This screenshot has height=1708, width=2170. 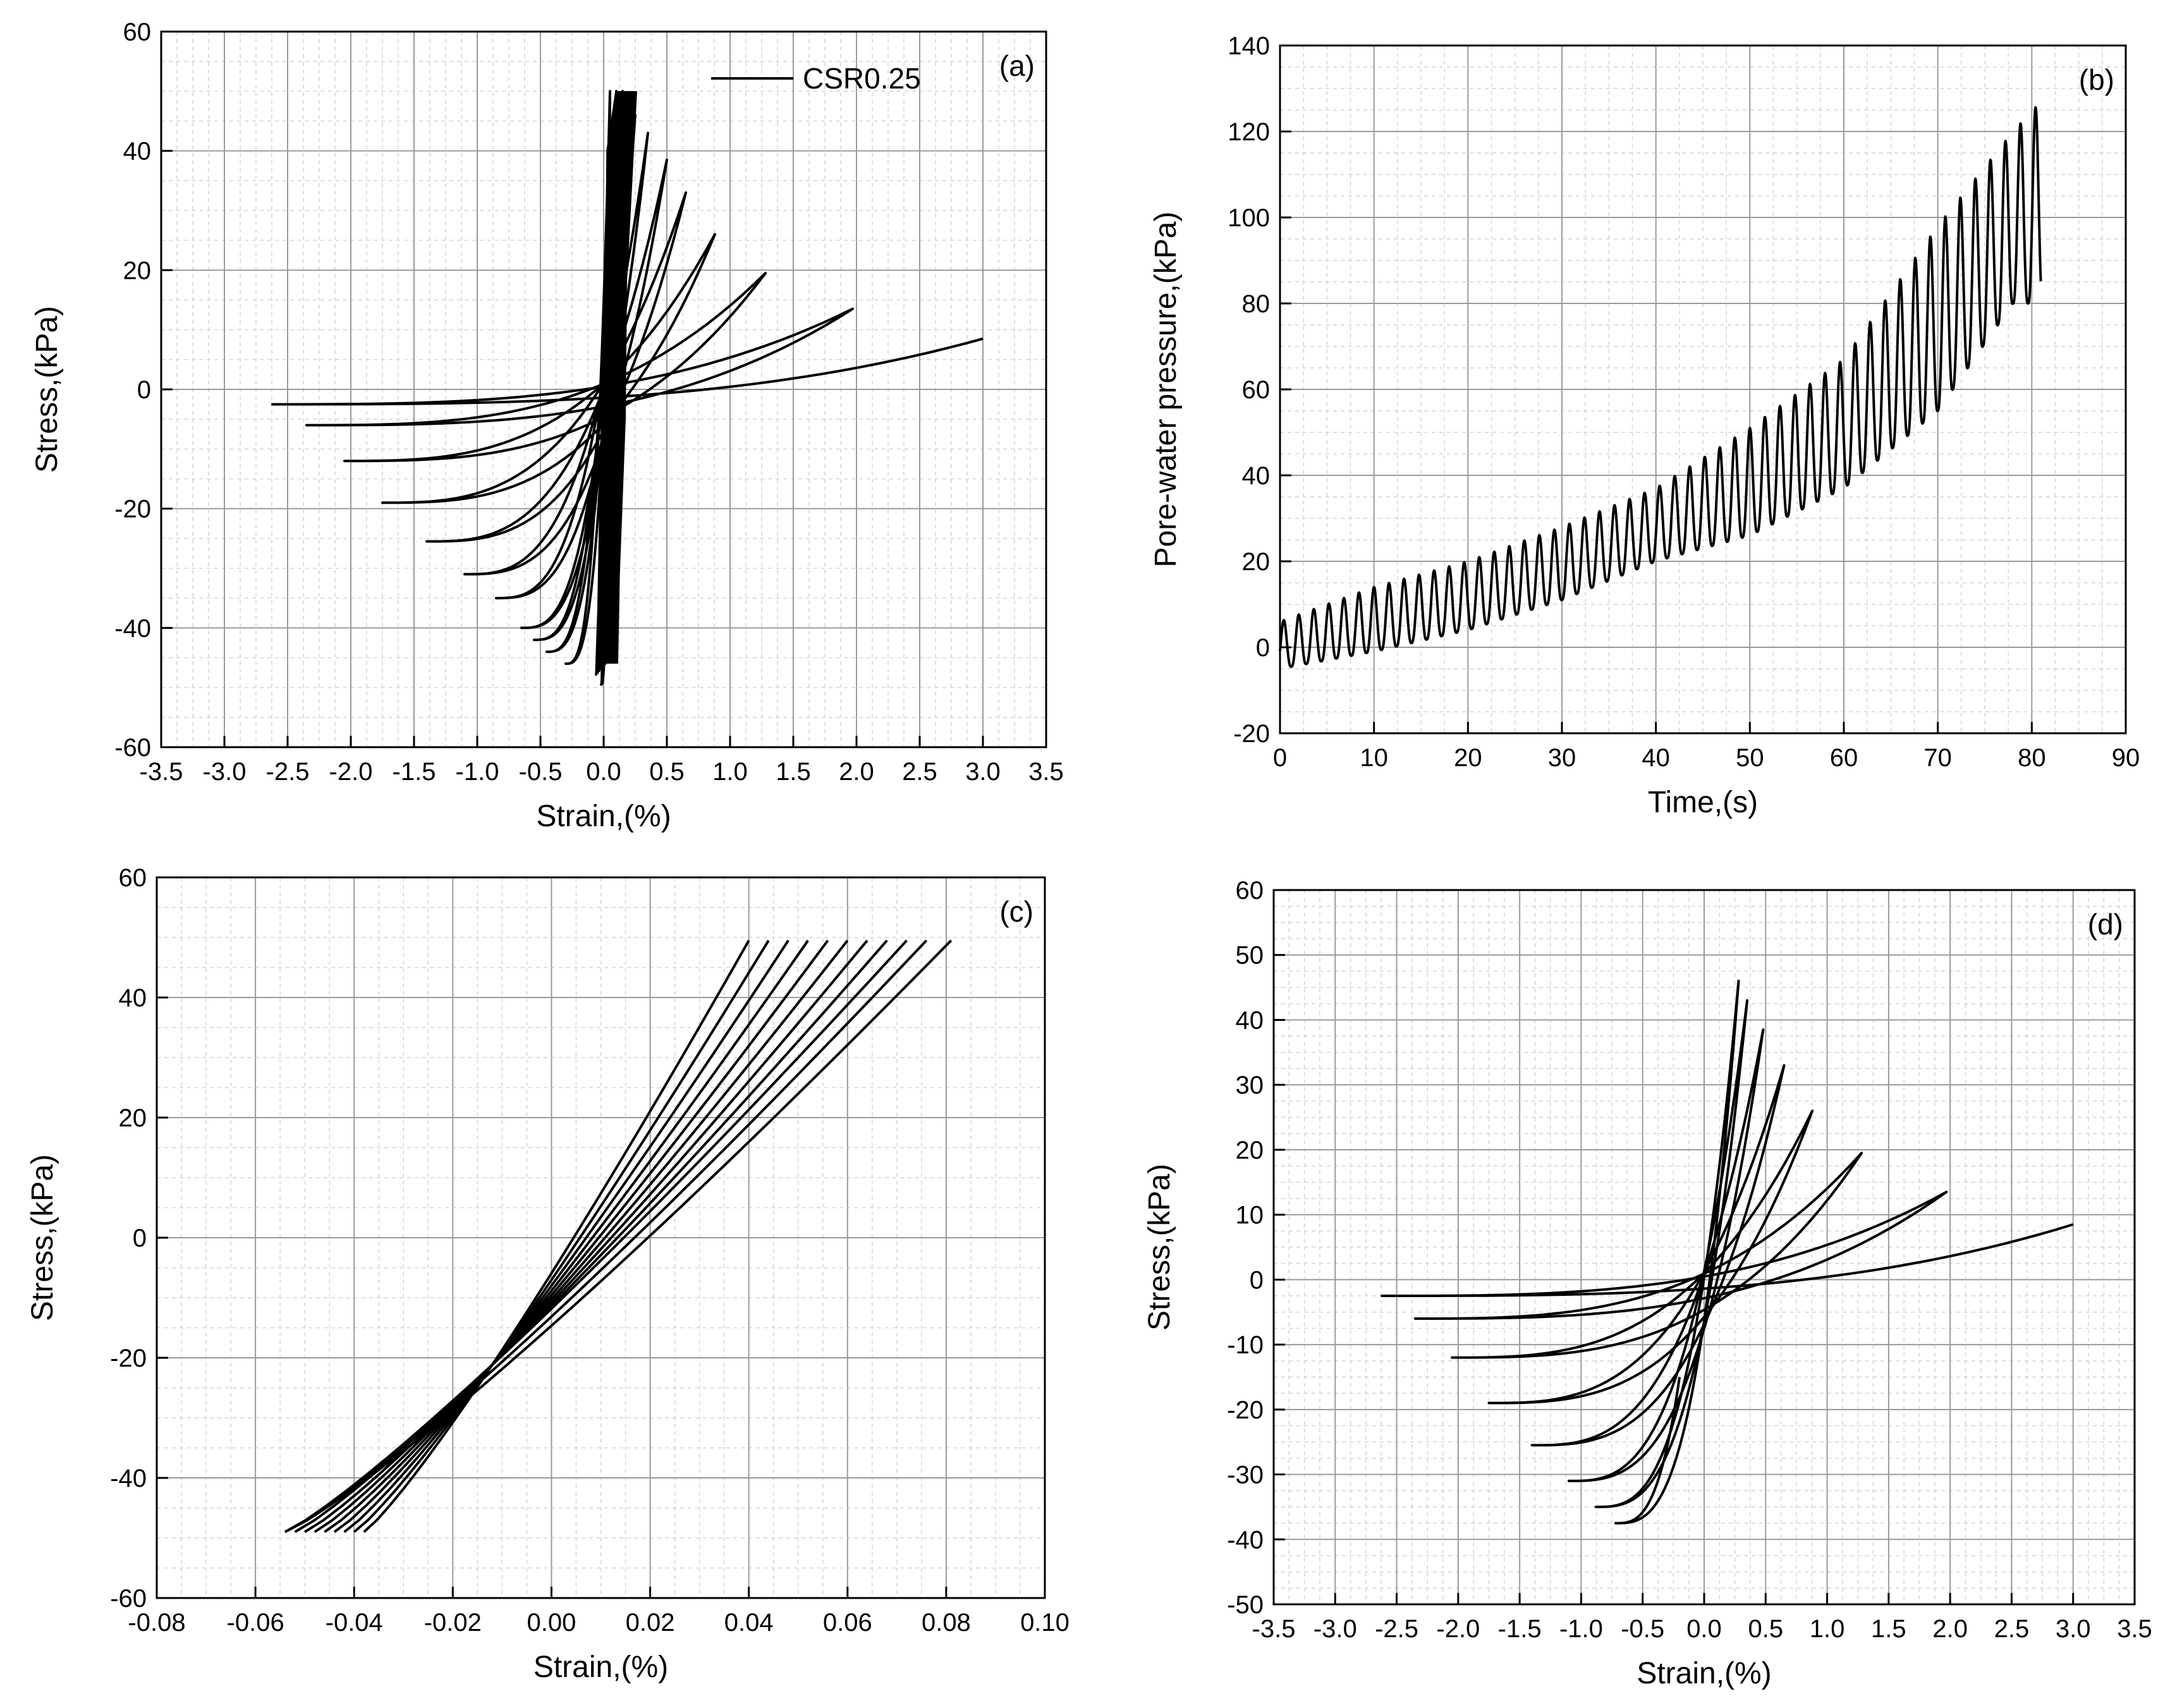 I want to click on panel-b-y-tick-label: 60, so click(x=1256, y=390).